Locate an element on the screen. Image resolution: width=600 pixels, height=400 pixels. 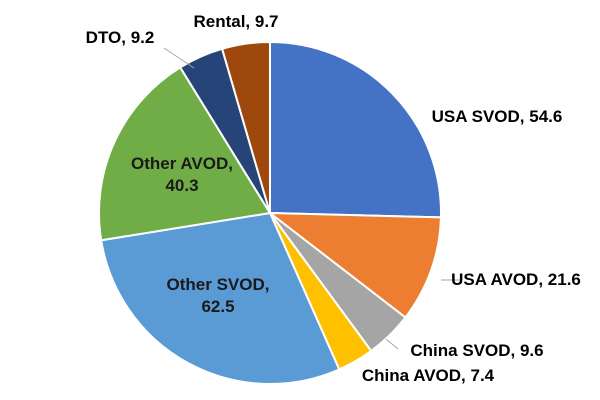
pie-slice-usa-avod is located at coordinates (354, 265).